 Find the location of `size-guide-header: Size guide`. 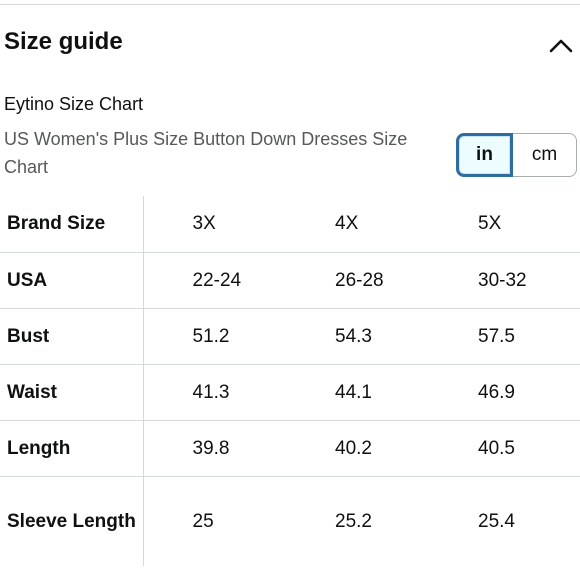

size-guide-header: Size guide is located at coordinates (290, 44).